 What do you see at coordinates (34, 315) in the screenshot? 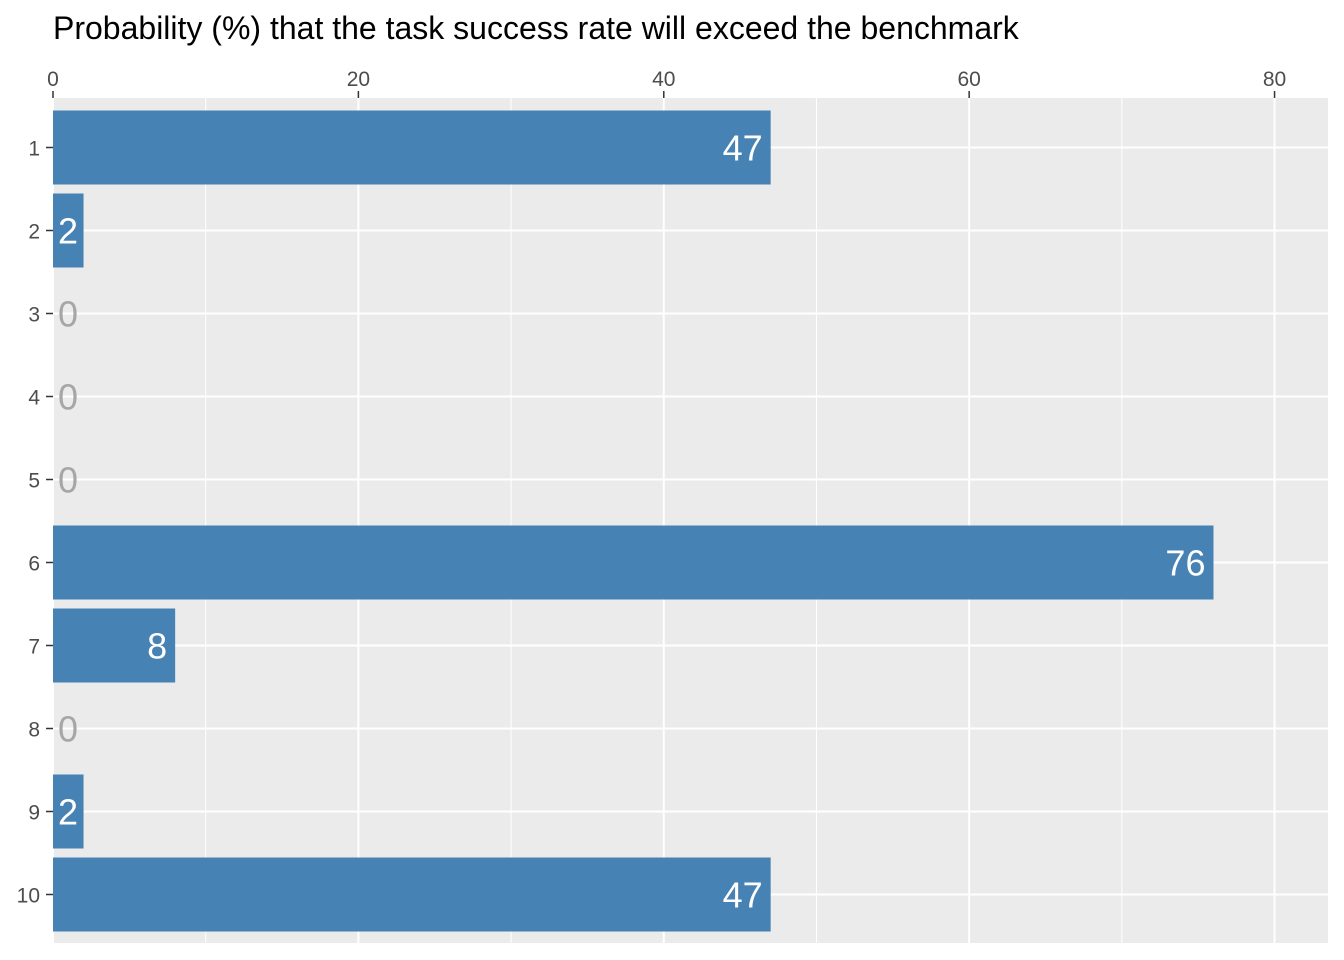
I see `y-tick-label: 3` at bounding box center [34, 315].